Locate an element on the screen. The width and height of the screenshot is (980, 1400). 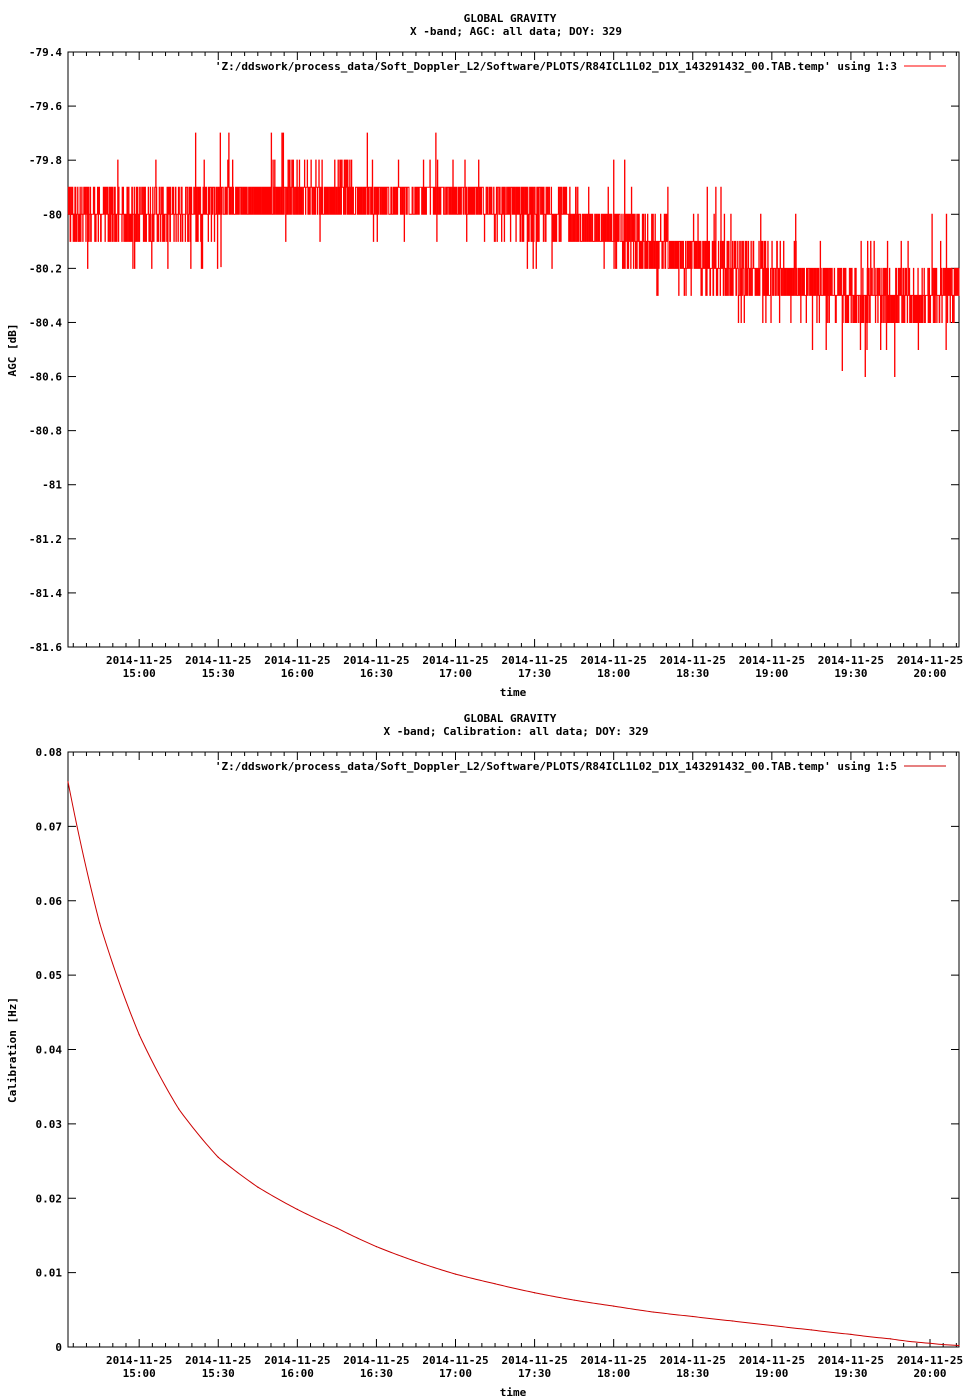
calibration-y-axis-label: Calibration [Hz] is located at coordinates (12, 1050).